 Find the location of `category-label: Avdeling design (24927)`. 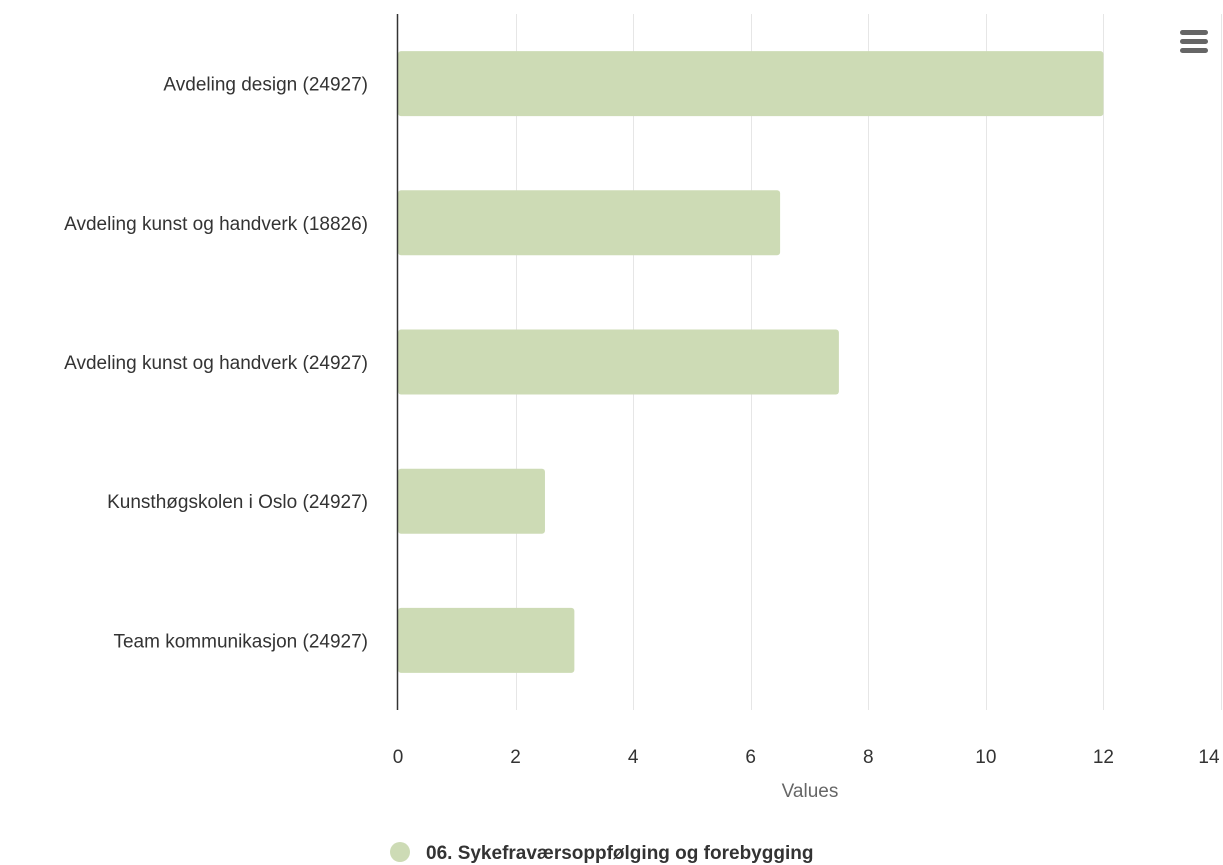

category-label: Avdeling design (24927) is located at coordinates (265, 85).